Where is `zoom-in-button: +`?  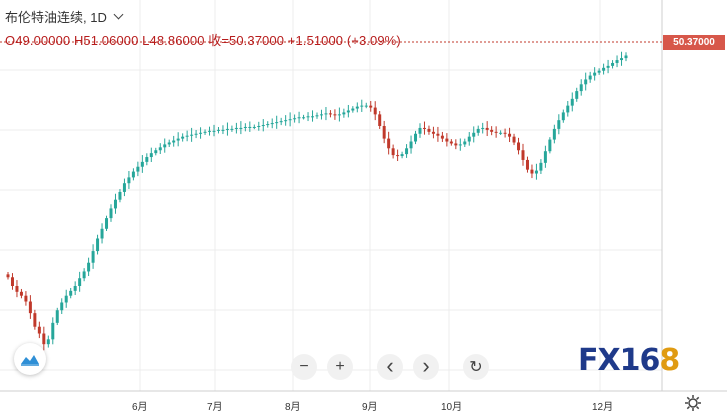 zoom-in-button: + is located at coordinates (340, 367).